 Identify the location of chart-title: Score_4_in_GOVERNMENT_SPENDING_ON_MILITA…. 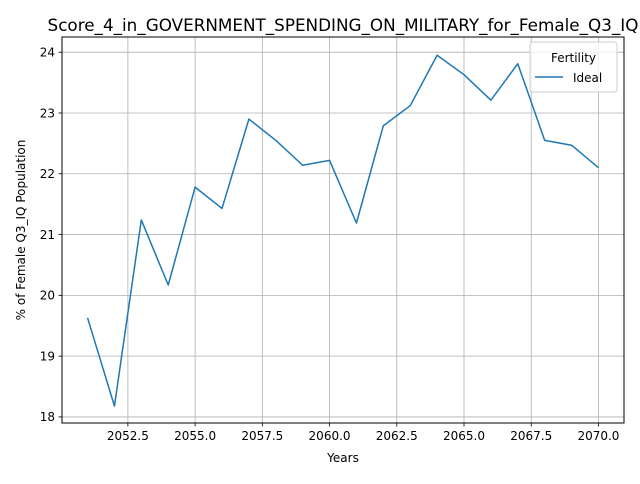
(343, 25).